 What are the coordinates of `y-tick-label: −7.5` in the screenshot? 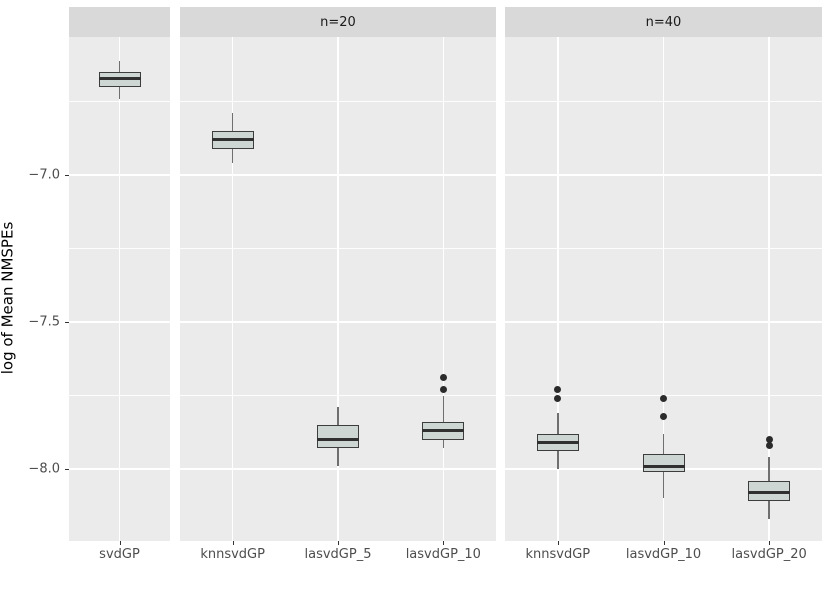 It's located at (44, 322).